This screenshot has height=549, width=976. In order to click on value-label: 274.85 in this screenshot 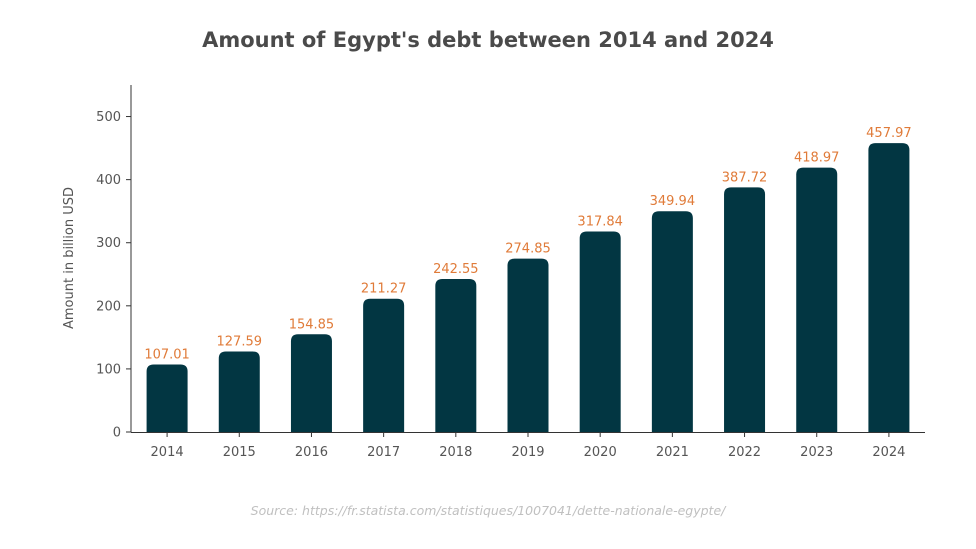, I will do `click(528, 249)`.